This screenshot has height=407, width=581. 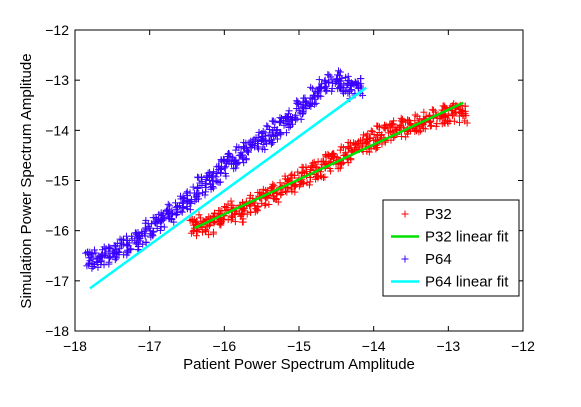 I want to click on legend-label: P32, so click(x=438, y=214).